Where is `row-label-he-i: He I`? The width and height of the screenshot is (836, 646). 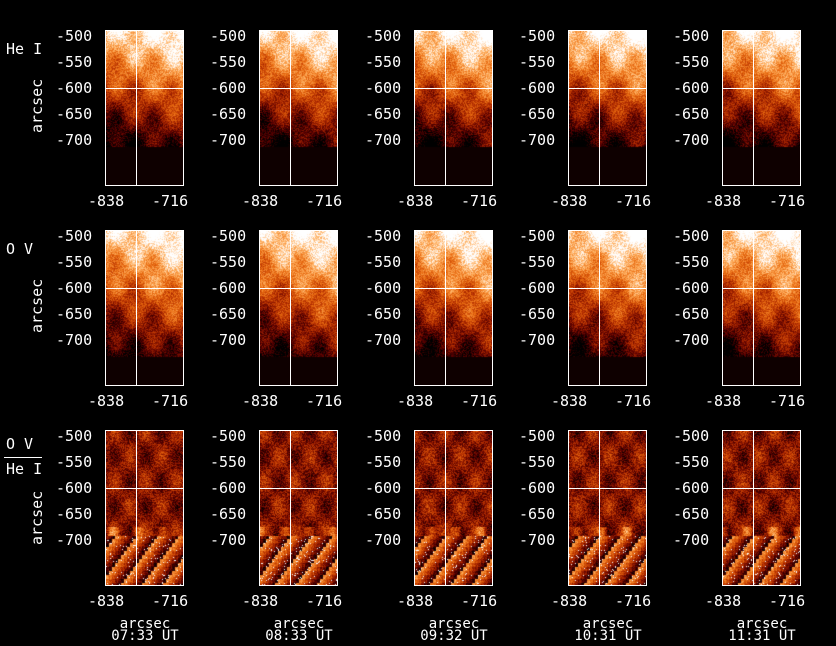
row-label-he-i: He I is located at coordinates (24, 49).